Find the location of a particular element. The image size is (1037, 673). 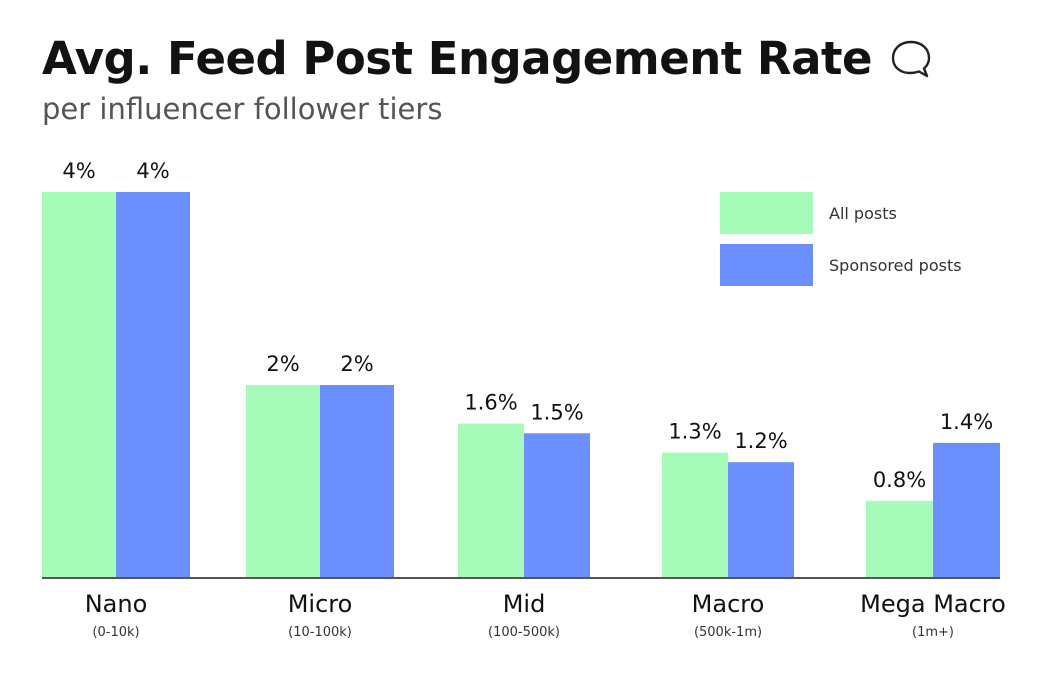

x-tick-sublabel: (10-100k) is located at coordinates (320, 632).